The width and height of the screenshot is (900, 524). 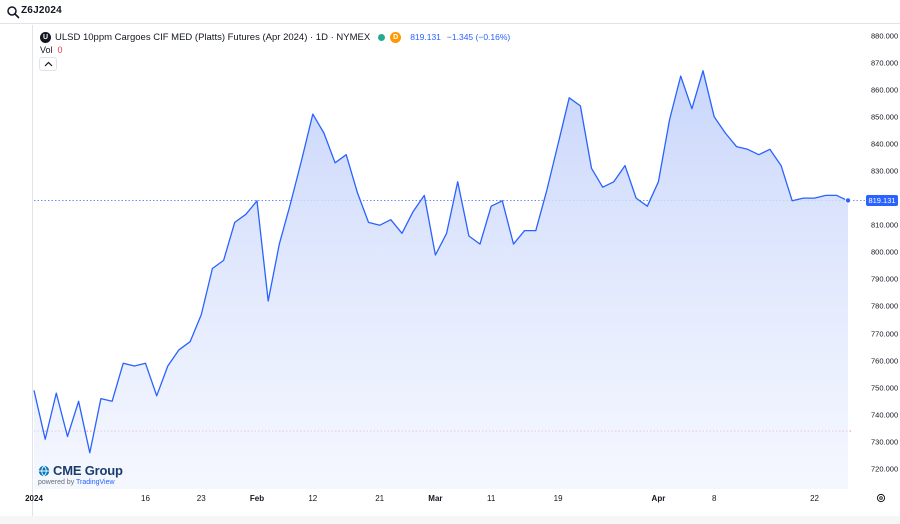 What do you see at coordinates (491, 498) in the screenshot?
I see `x-tick-label: 11` at bounding box center [491, 498].